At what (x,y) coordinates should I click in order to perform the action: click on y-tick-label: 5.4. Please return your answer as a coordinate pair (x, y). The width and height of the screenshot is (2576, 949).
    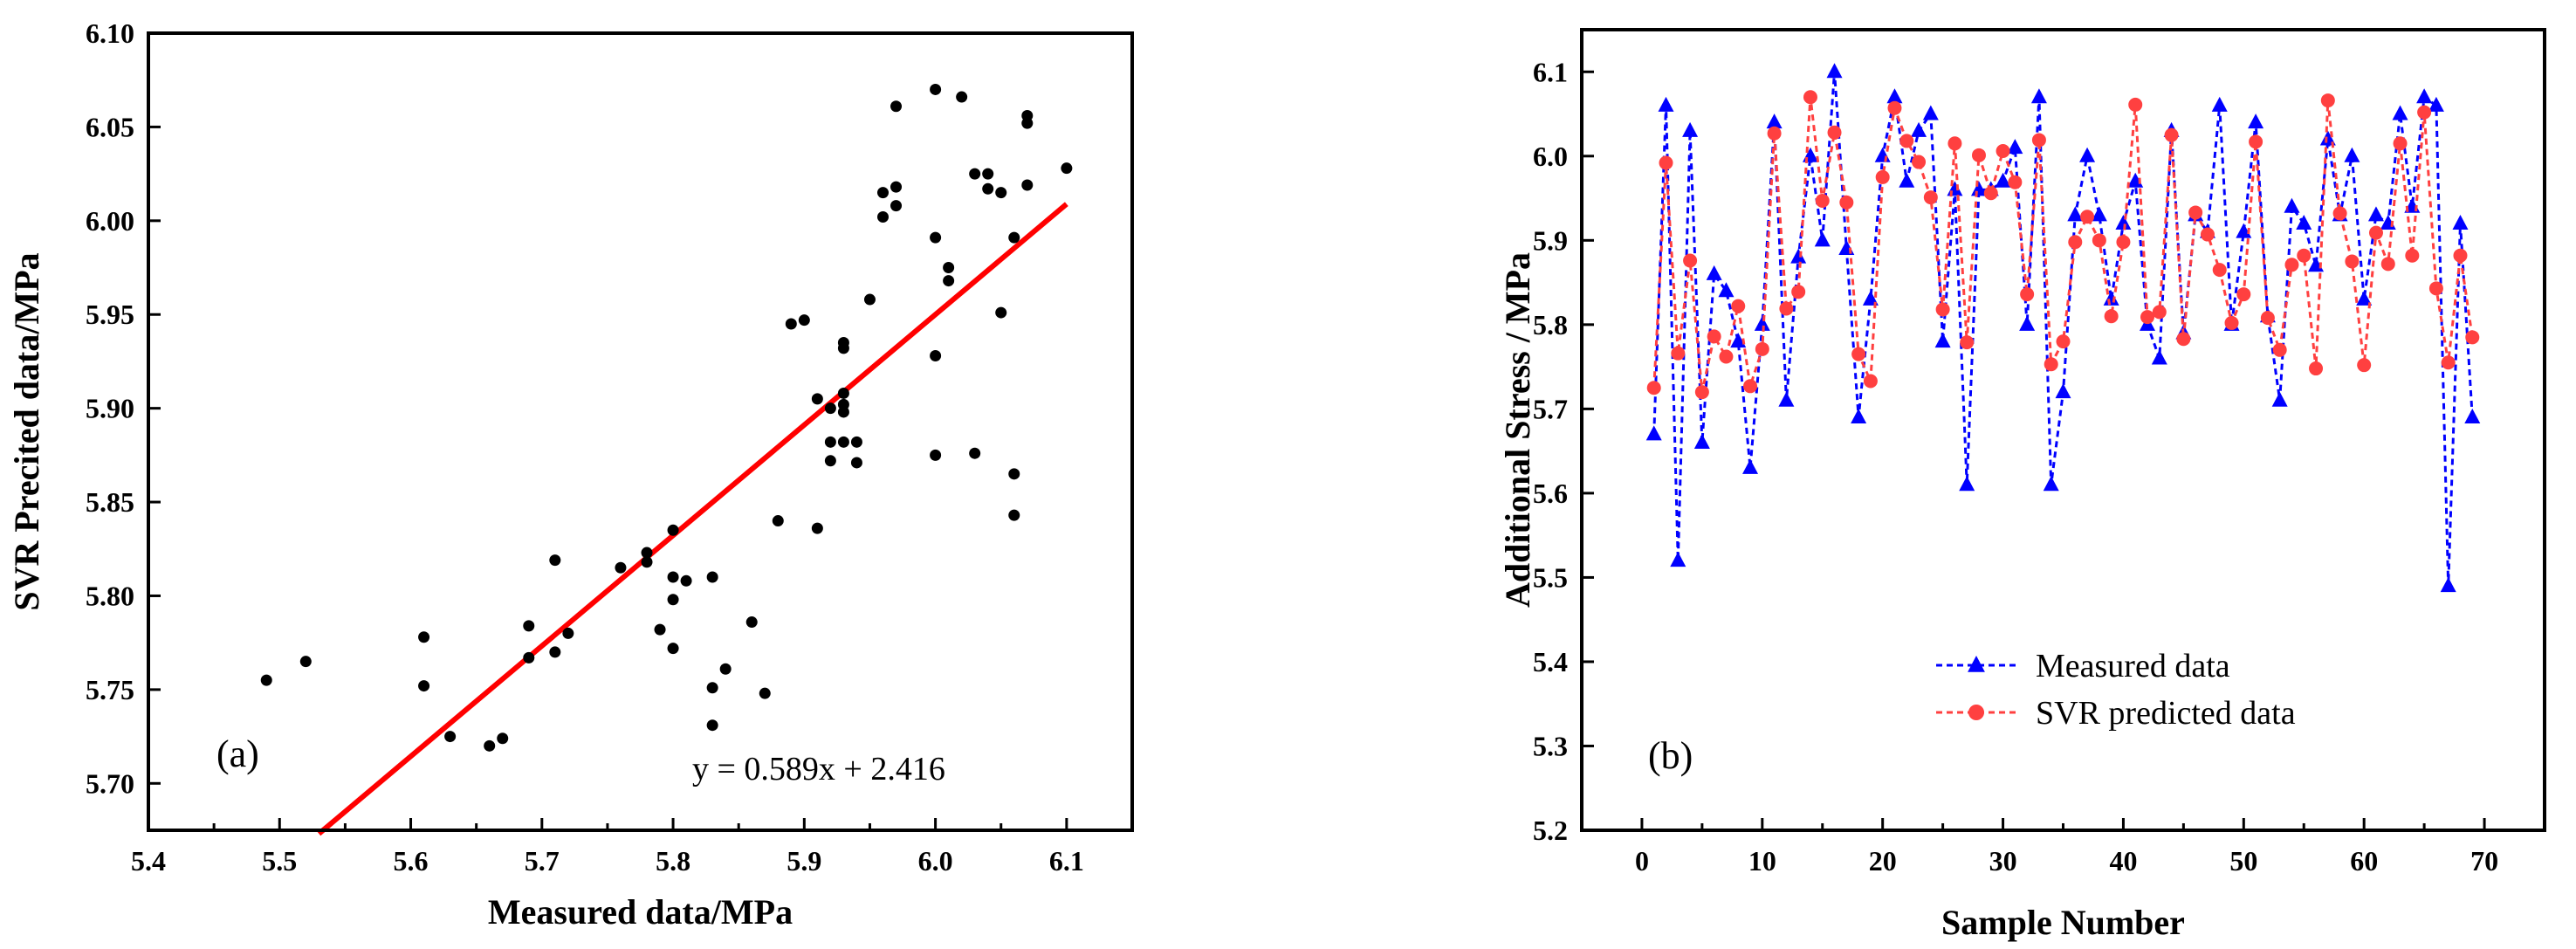
    Looking at the image, I should click on (1550, 662).